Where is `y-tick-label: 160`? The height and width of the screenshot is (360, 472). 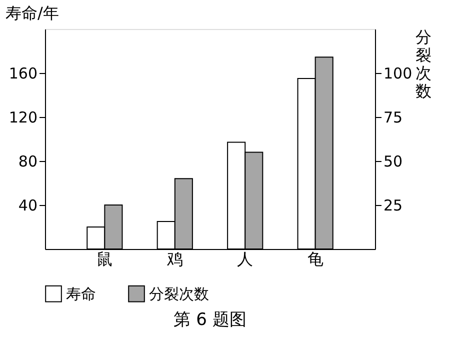 y-tick-label: 160 is located at coordinates (23, 73).